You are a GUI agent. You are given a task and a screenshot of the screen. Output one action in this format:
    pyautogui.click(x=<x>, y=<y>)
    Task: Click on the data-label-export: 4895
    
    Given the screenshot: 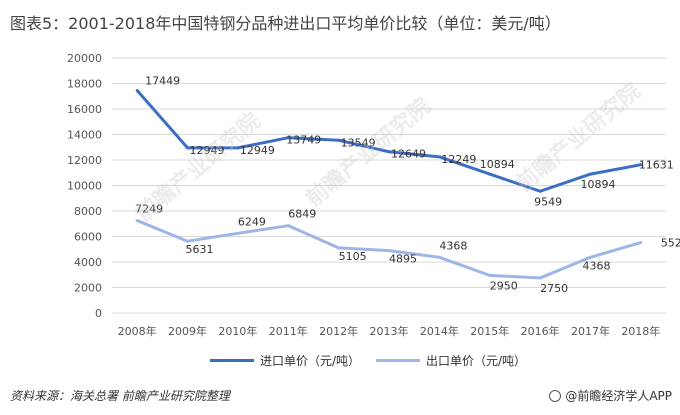 What is the action you would take?
    pyautogui.click(x=403, y=259)
    